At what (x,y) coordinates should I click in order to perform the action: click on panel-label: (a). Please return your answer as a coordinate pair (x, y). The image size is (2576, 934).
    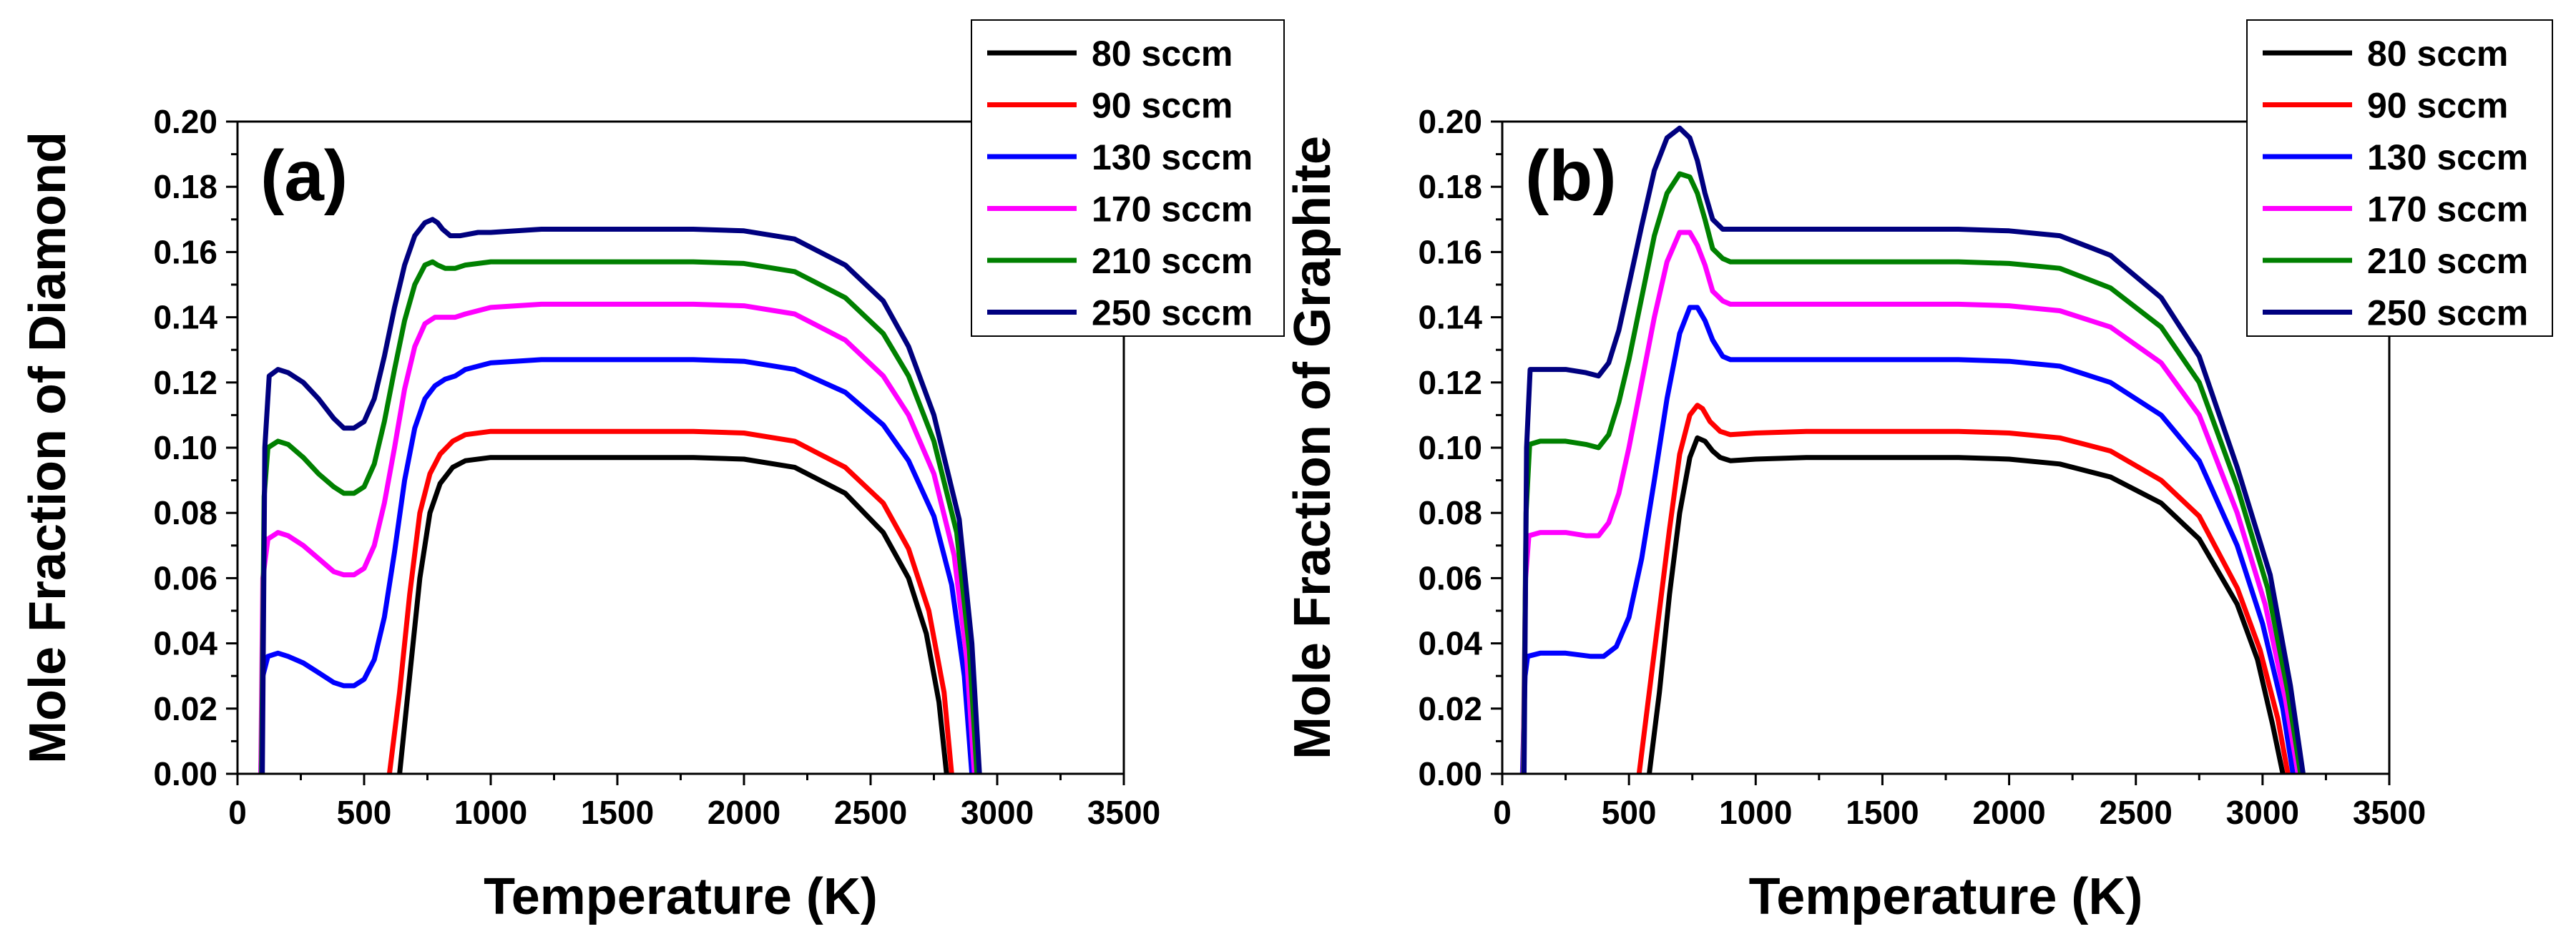
    Looking at the image, I should click on (304, 176).